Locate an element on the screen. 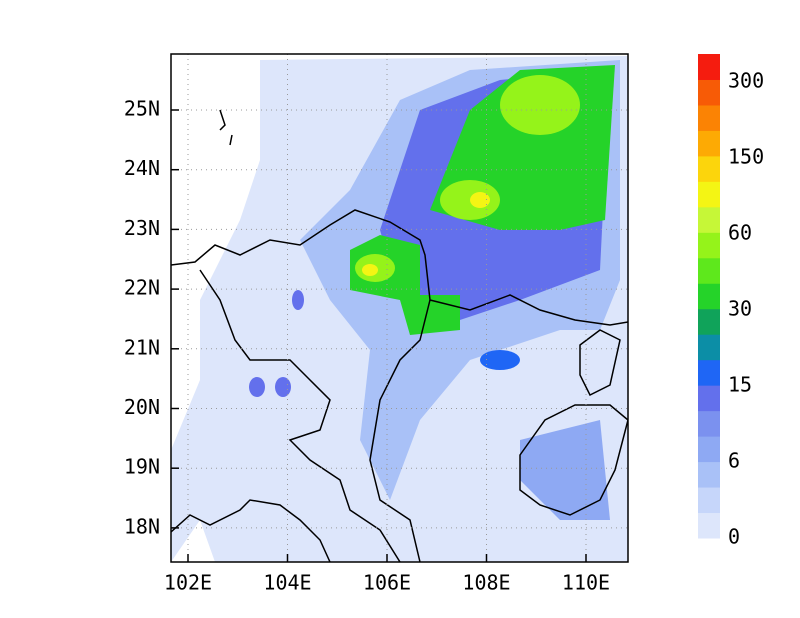 Image resolution: width=800 pixels, height=618 pixels. y-tick-label: 22N is located at coordinates (142, 288).